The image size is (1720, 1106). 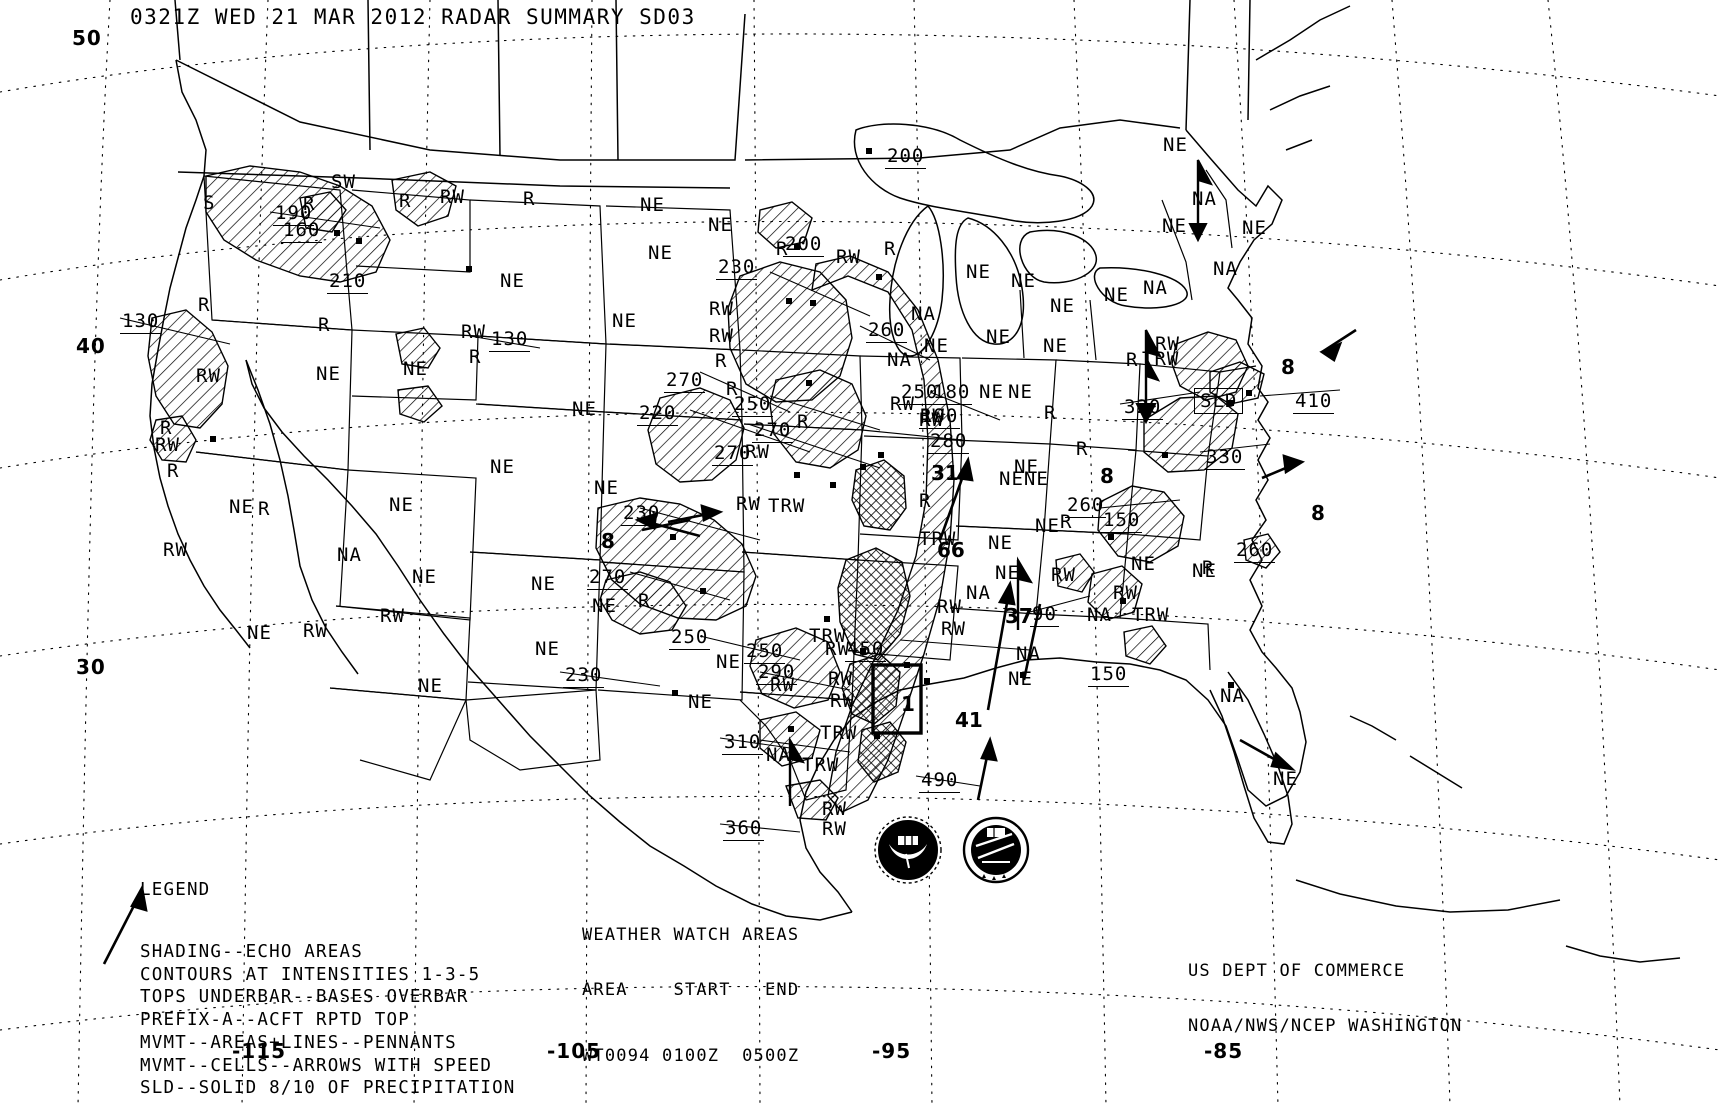 I want to click on station-report-trw-105: TRW, so click(x=1151, y=615).